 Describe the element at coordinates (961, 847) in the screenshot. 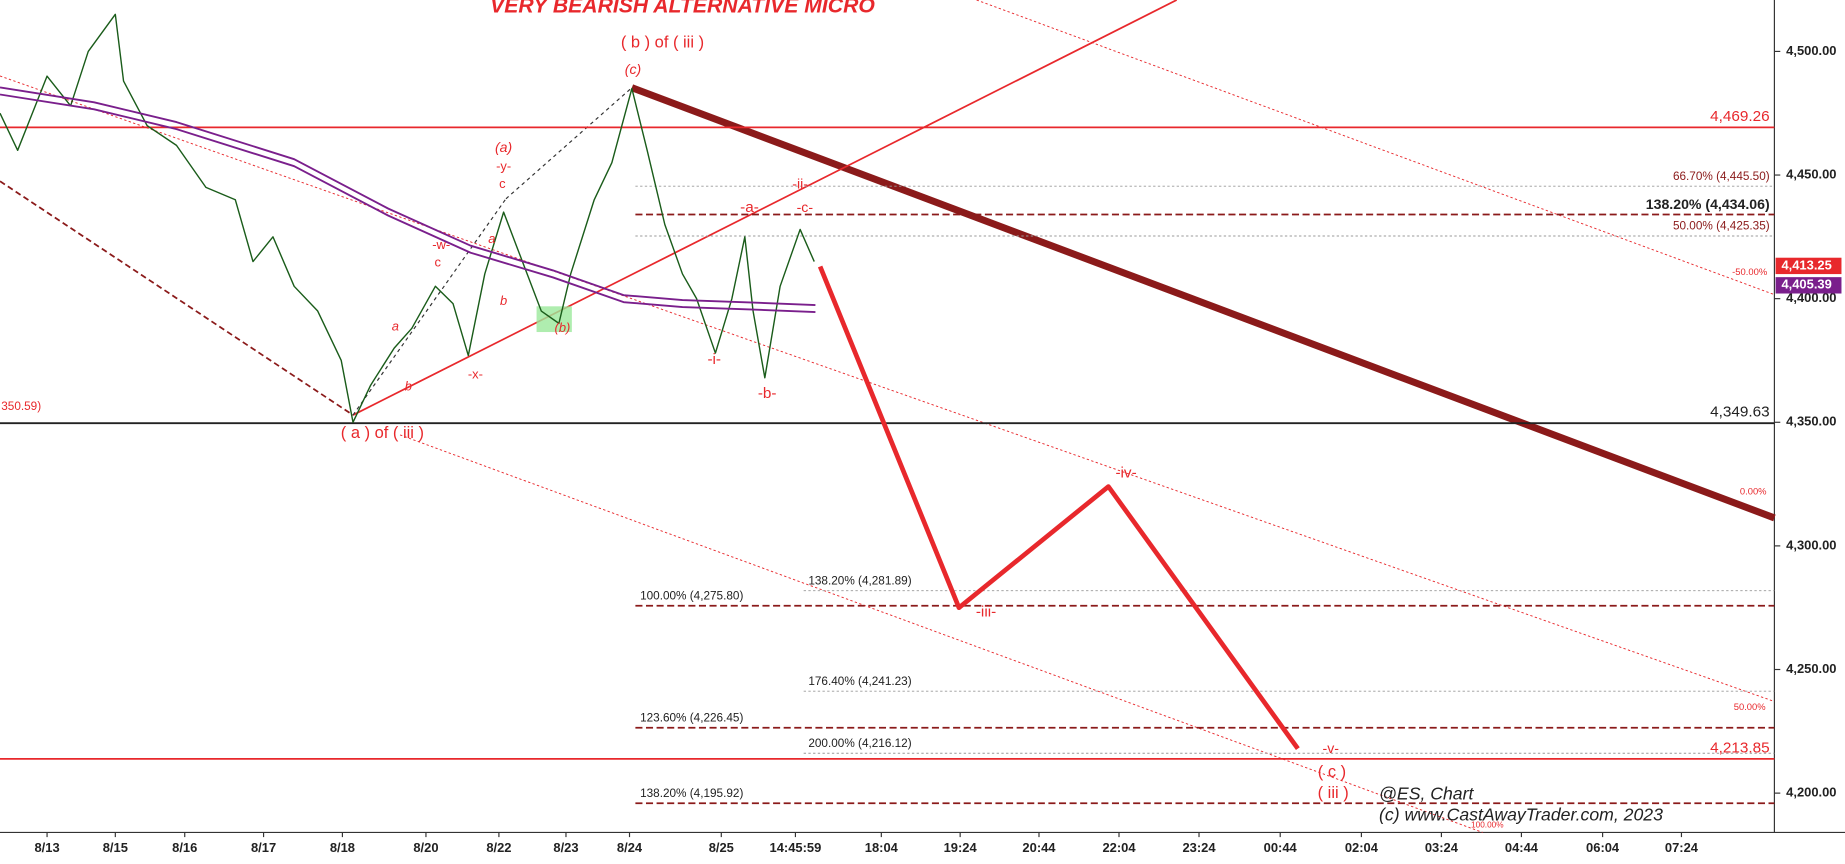

I see `x-tick-label: 19:24` at that location.